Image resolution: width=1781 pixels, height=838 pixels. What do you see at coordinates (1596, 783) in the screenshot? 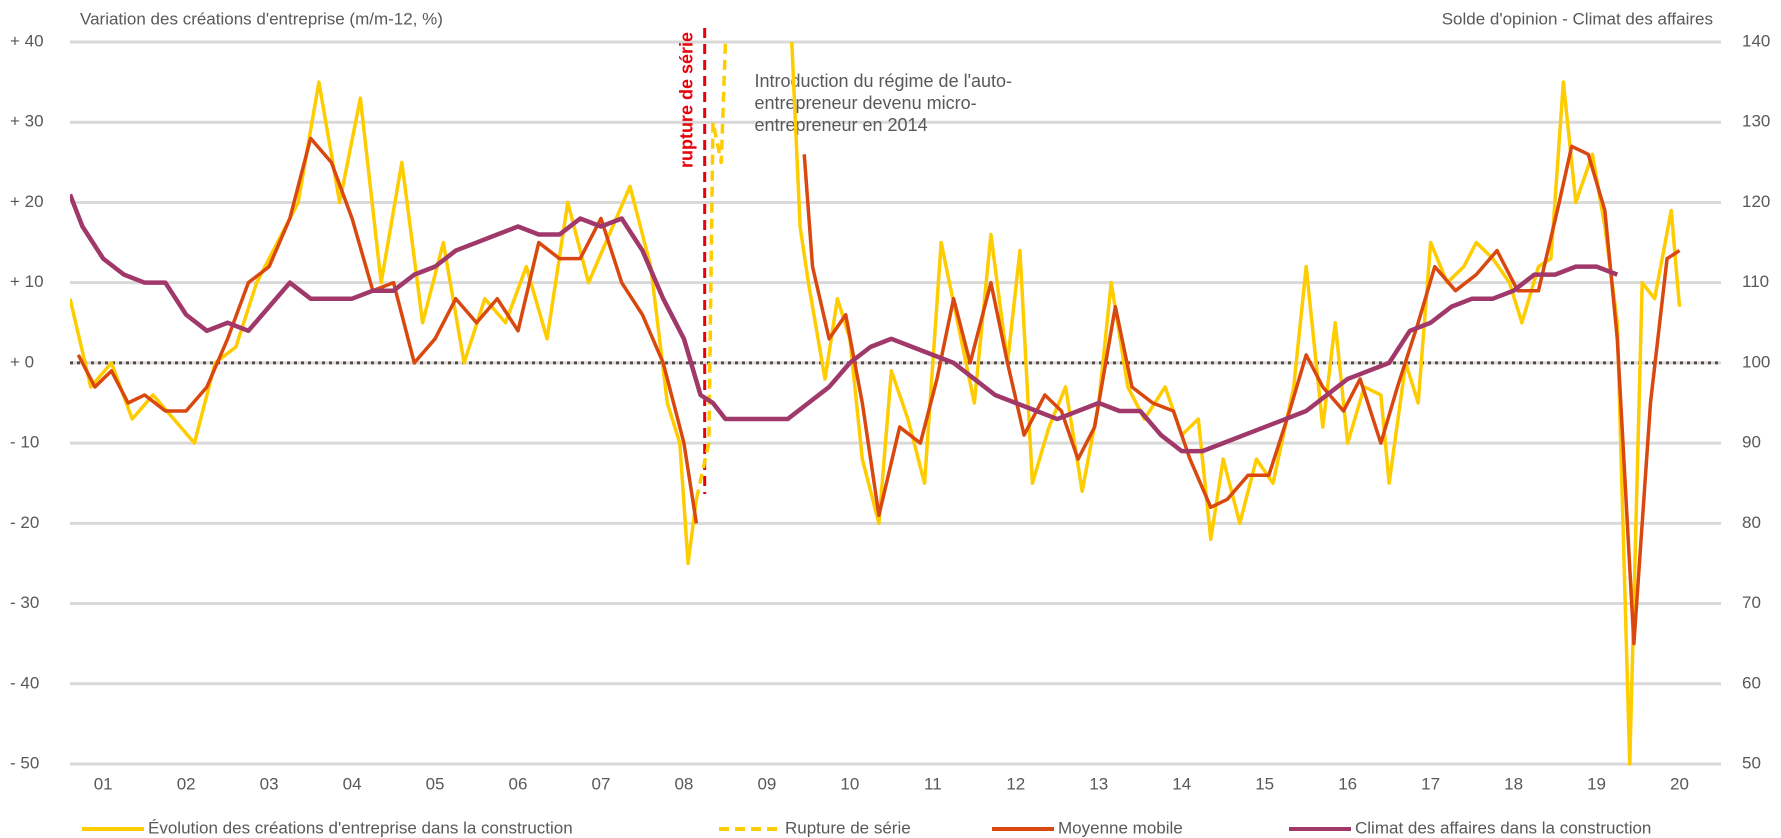
I see `x-tick-label: 19` at bounding box center [1596, 783].